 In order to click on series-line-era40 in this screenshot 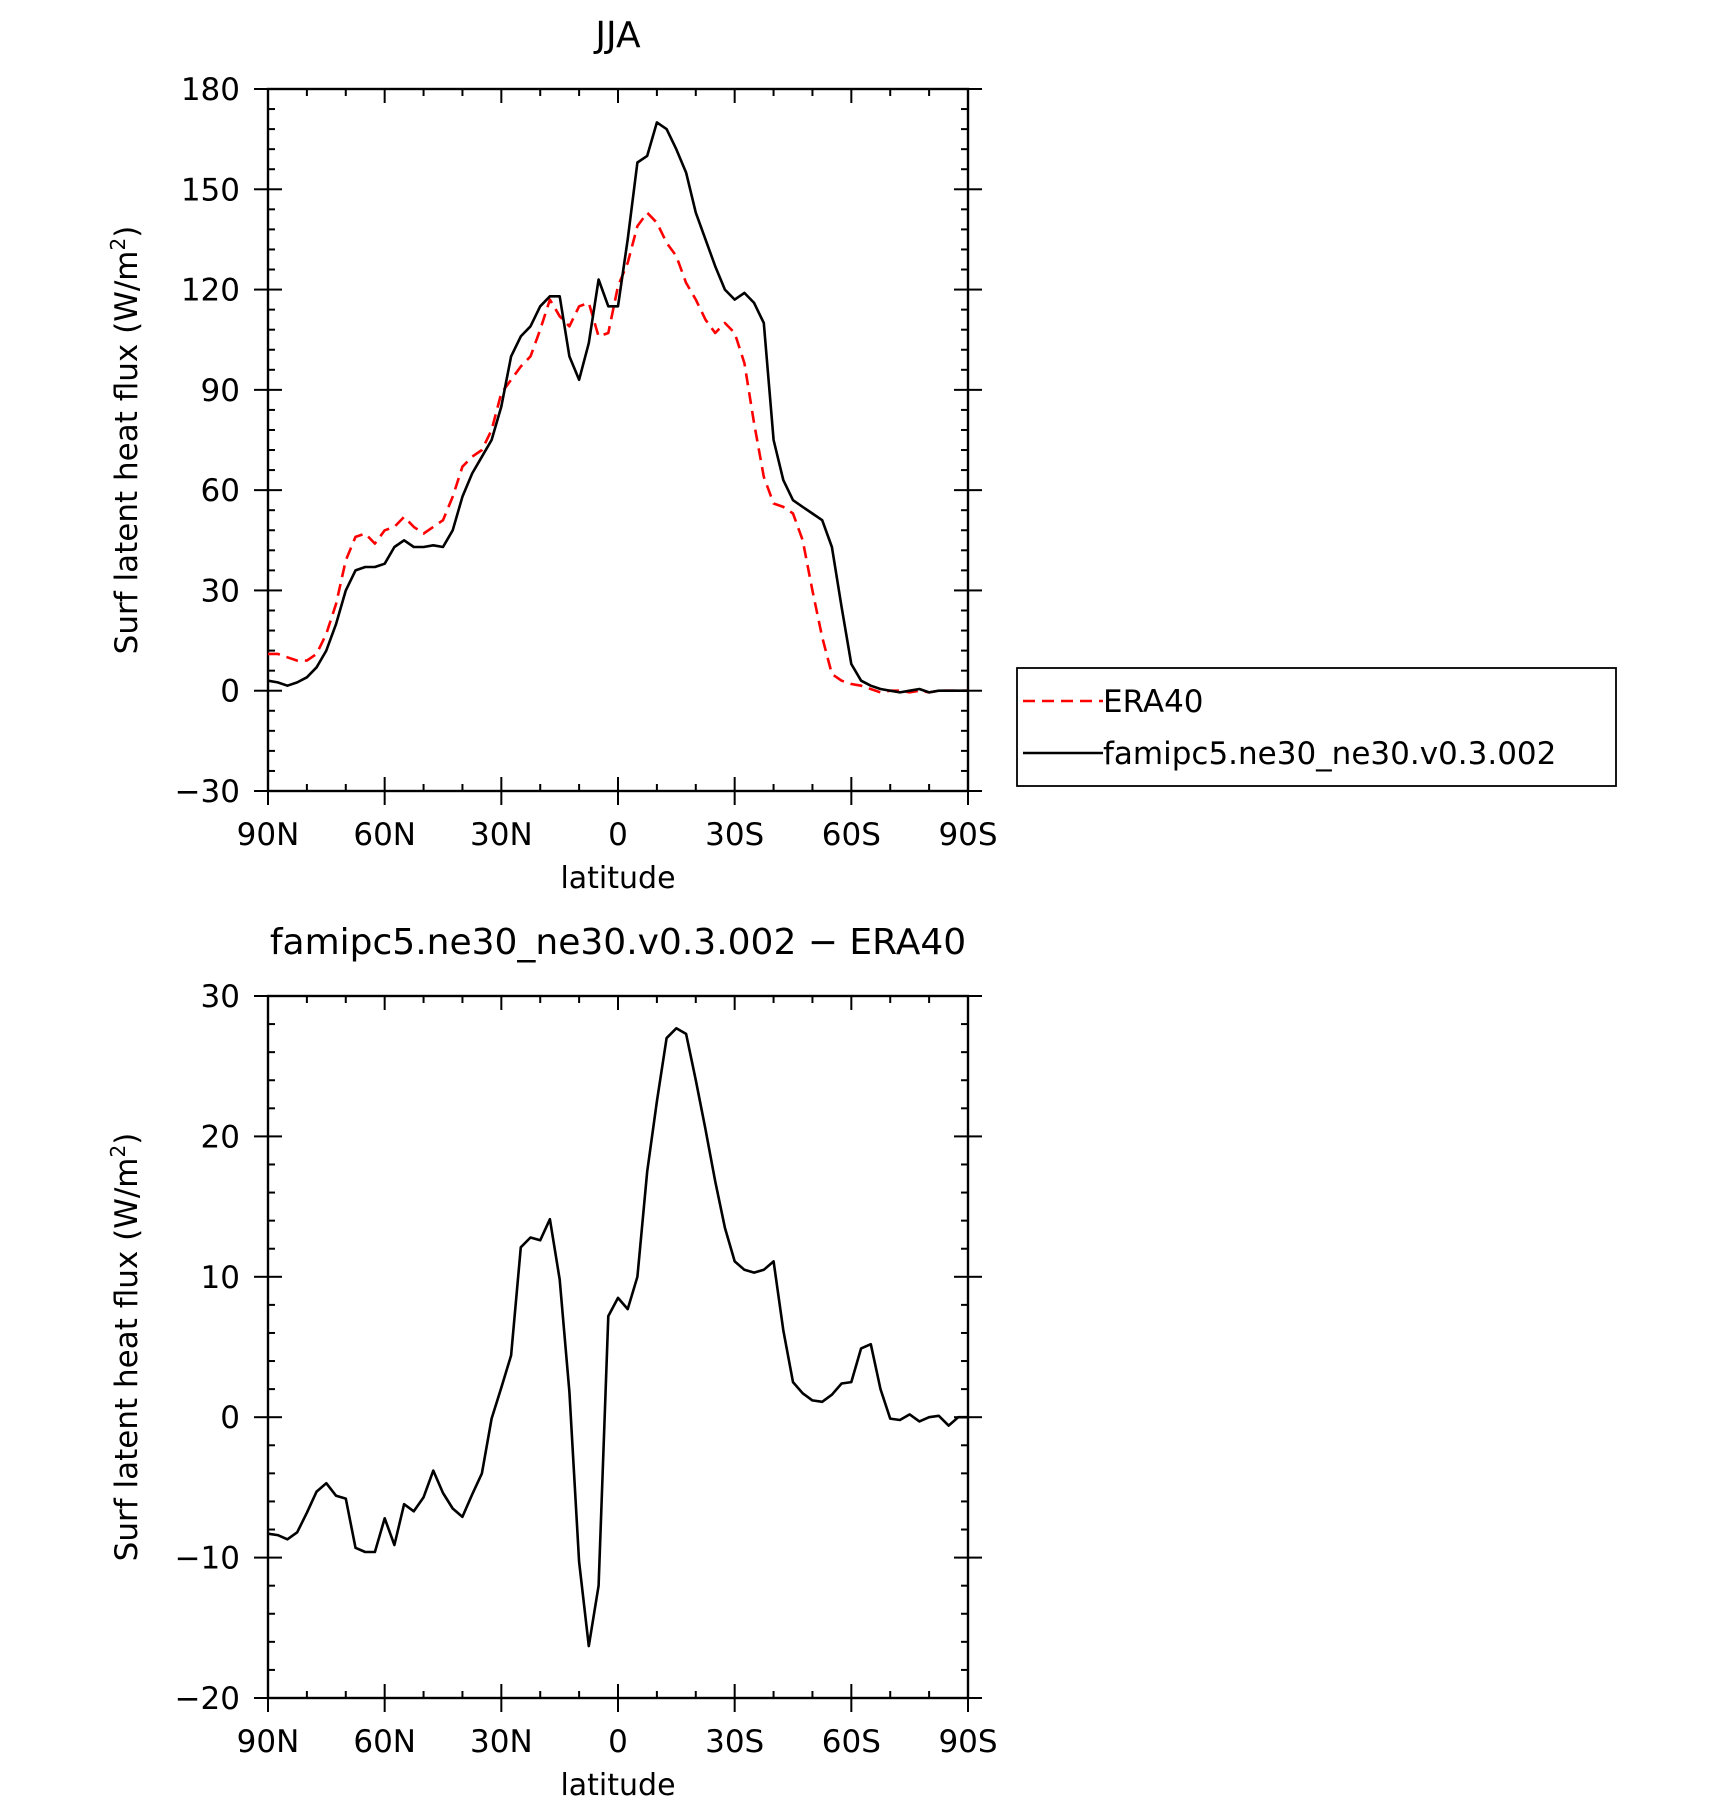, I will do `click(618, 452)`.